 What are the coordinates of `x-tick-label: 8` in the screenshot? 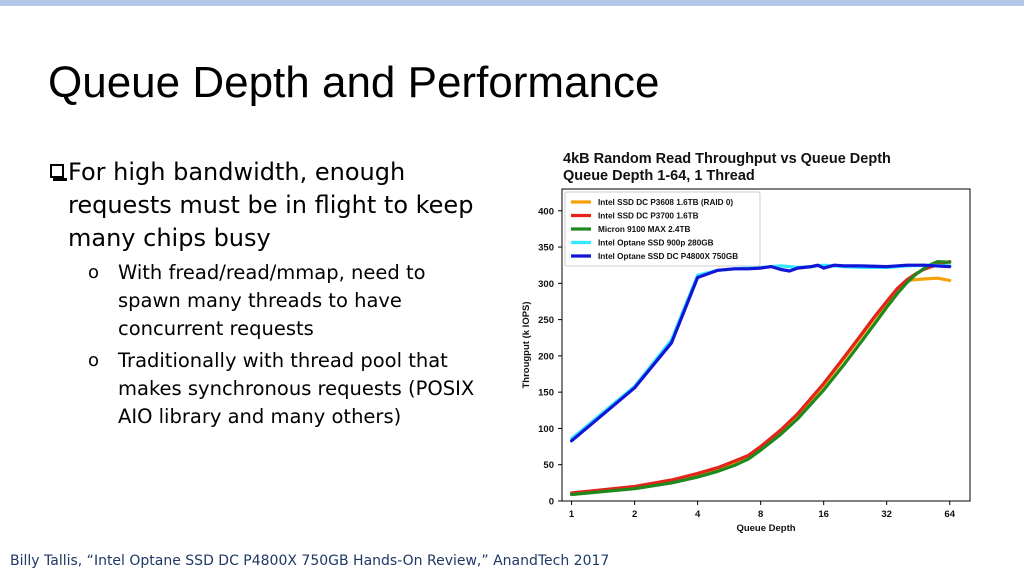 It's located at (760, 514).